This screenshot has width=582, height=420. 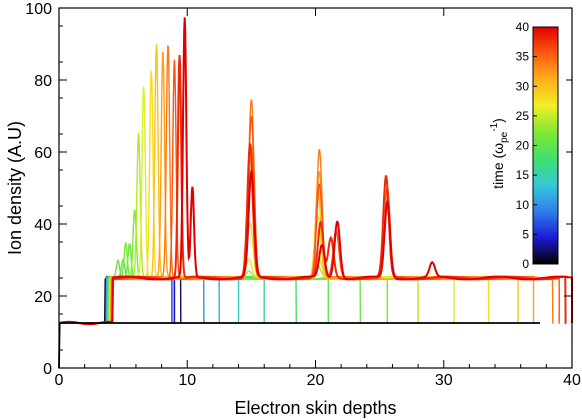 I want to click on series-line-t10, so click(x=131, y=300).